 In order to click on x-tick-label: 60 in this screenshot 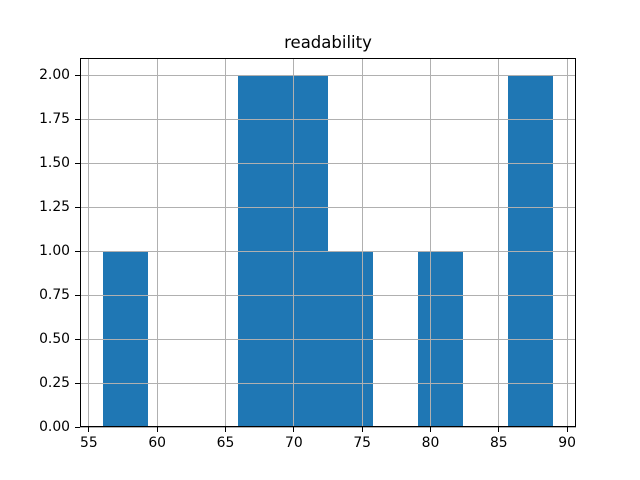, I will do `click(157, 443)`.